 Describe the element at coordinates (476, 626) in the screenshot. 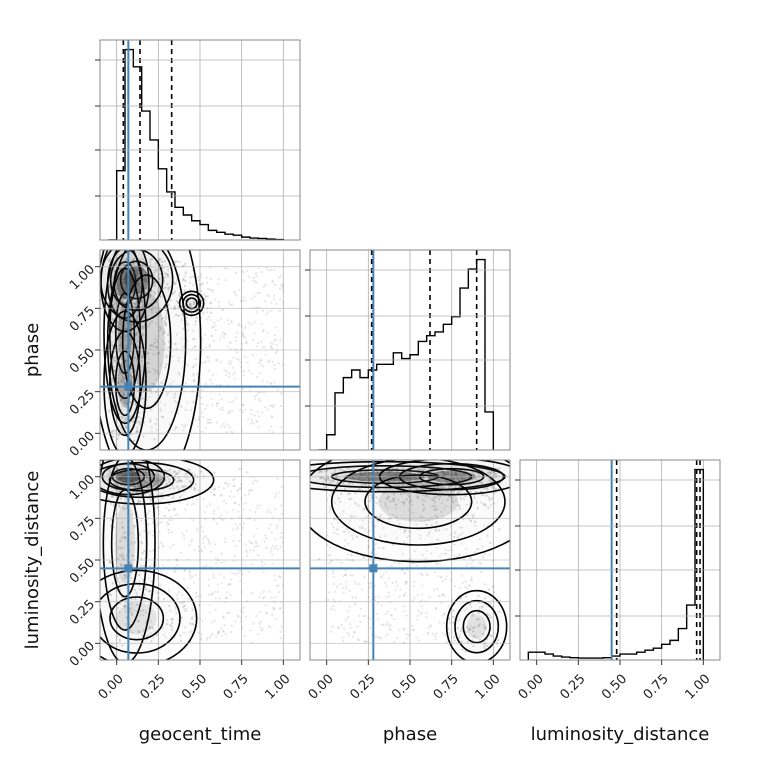

I see `density-core` at that location.